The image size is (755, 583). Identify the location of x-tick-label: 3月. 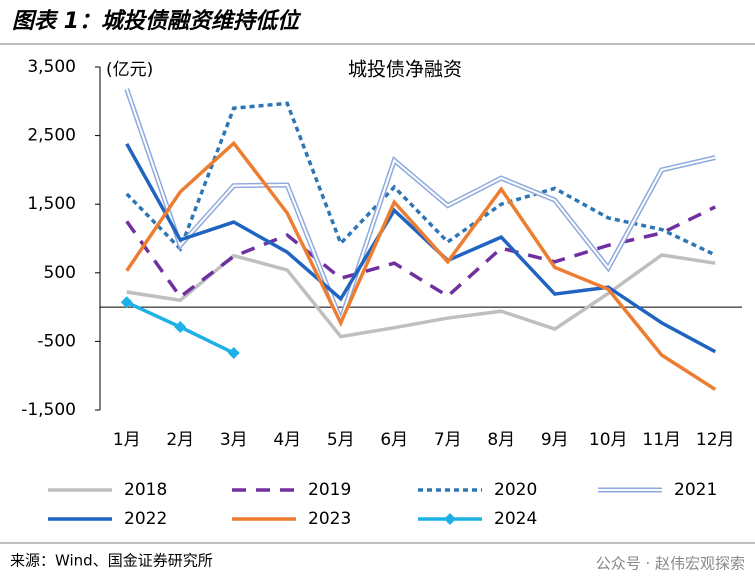
(234, 440).